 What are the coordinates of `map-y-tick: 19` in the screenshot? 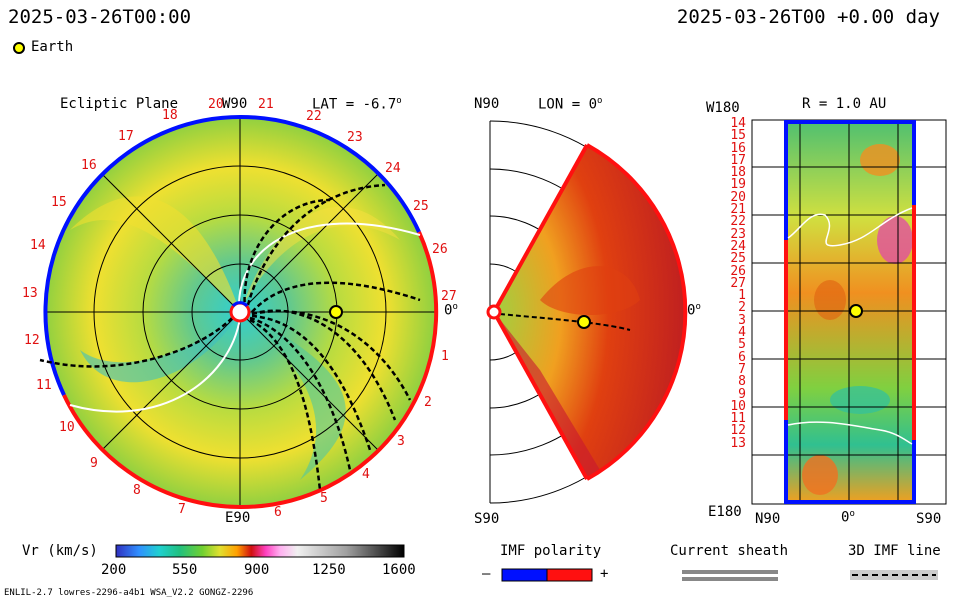 It's located at (738, 185).